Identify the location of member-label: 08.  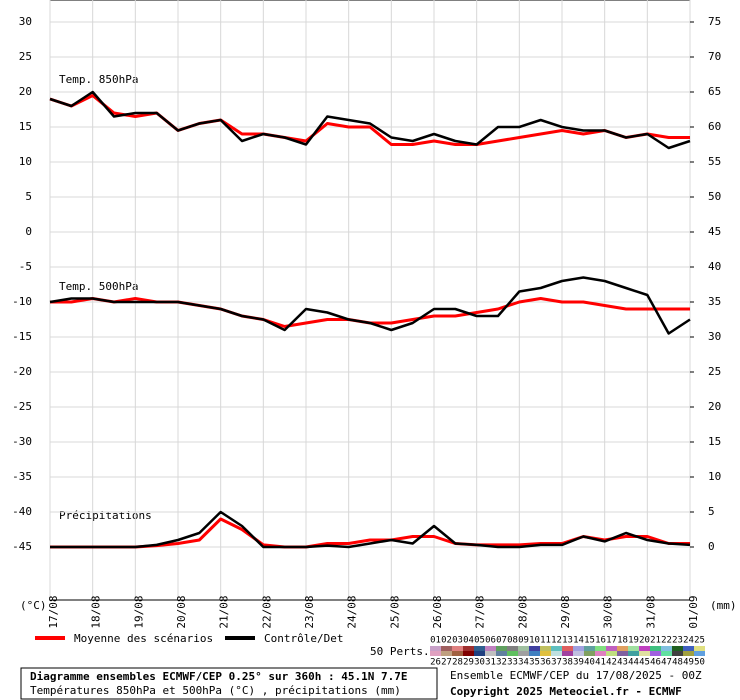
(512, 641).